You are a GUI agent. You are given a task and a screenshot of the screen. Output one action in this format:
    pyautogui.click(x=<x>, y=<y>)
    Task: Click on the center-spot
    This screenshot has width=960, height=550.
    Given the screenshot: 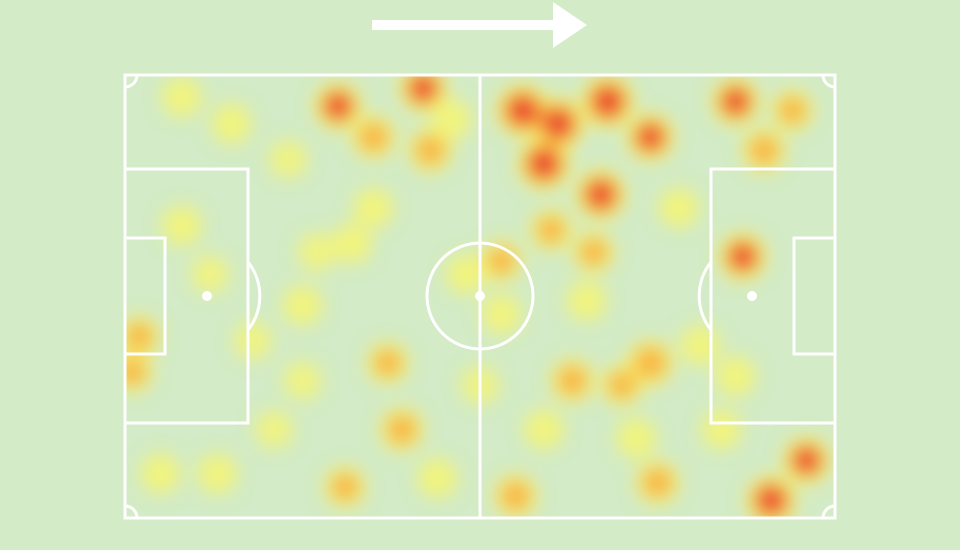 What is the action you would take?
    pyautogui.click(x=480, y=296)
    